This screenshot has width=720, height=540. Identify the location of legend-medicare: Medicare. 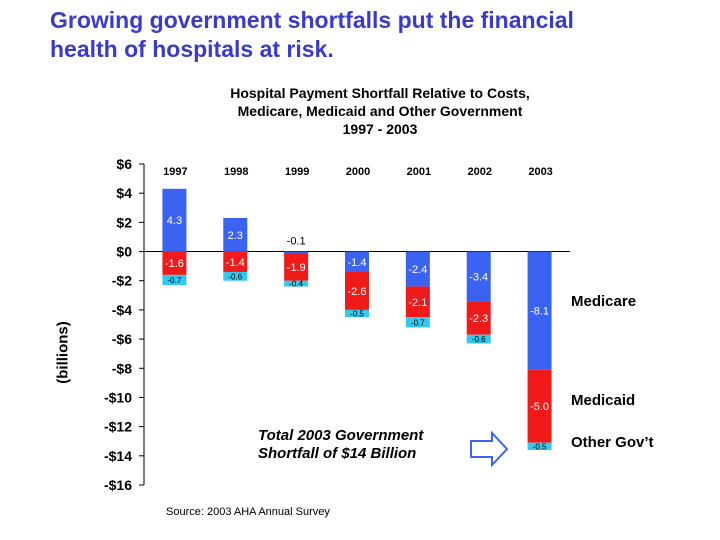
(604, 301).